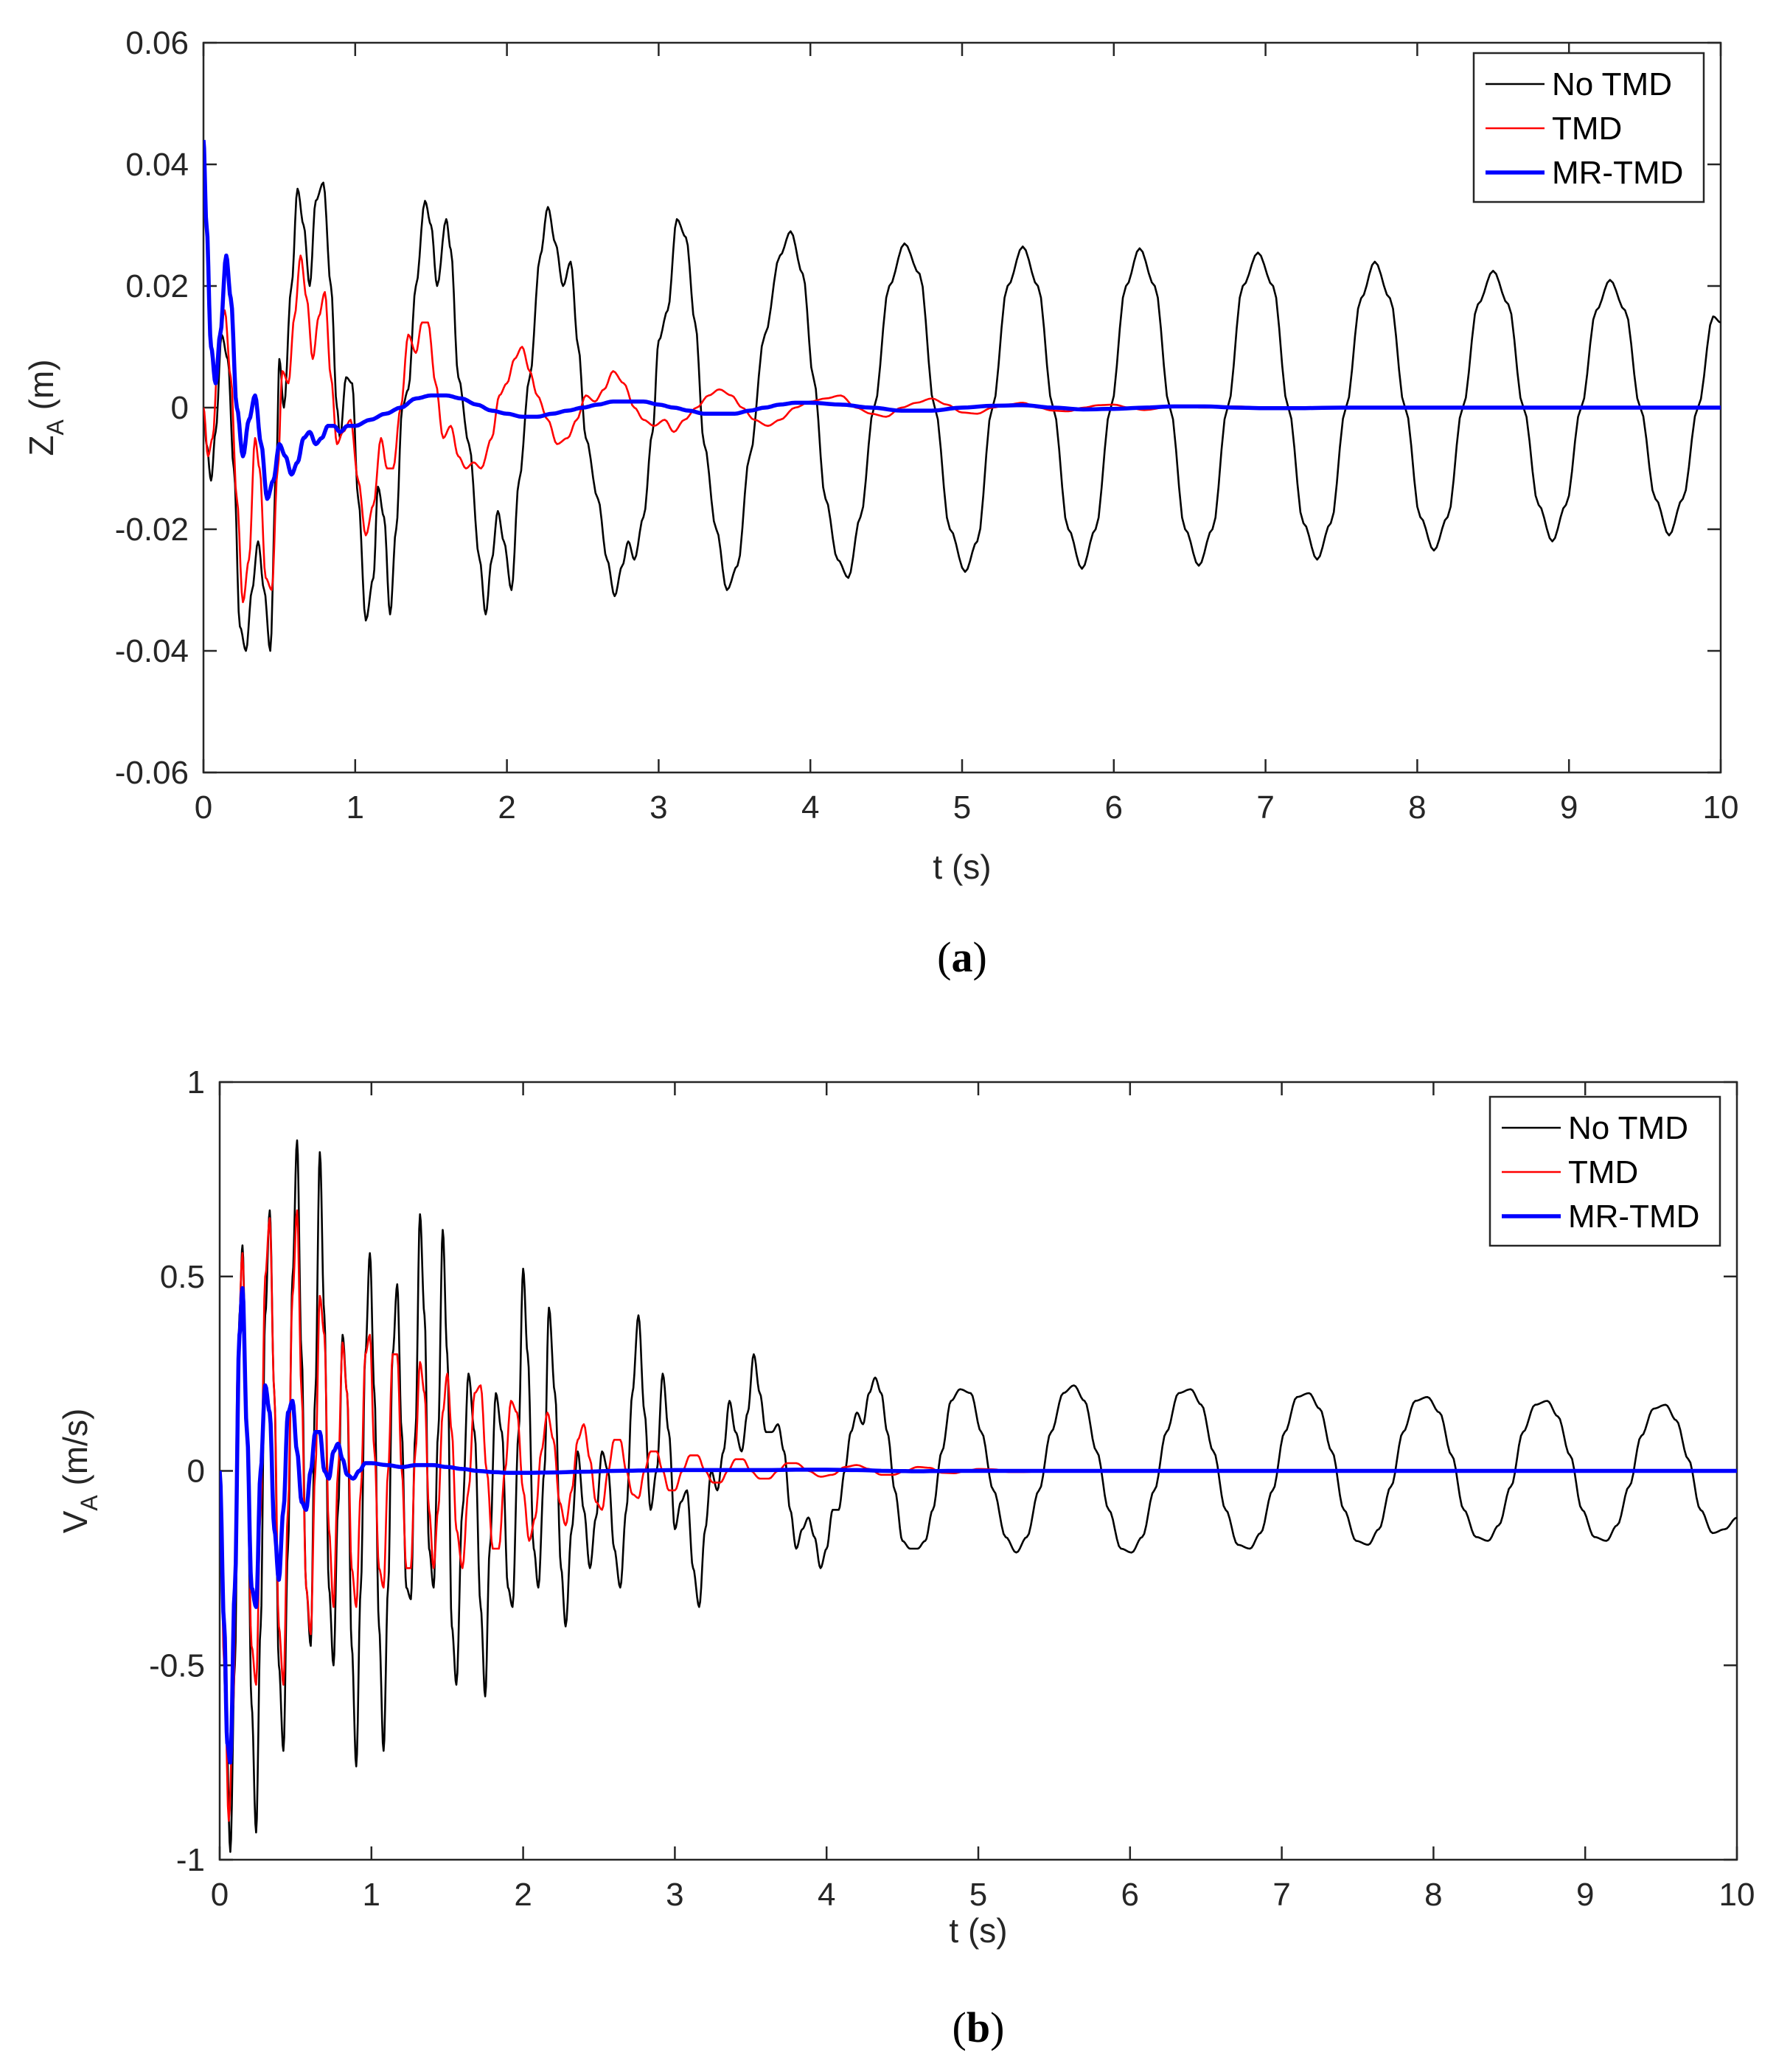 Image resolution: width=1776 pixels, height=2072 pixels. I want to click on y-tick-label: -1, so click(190, 1860).